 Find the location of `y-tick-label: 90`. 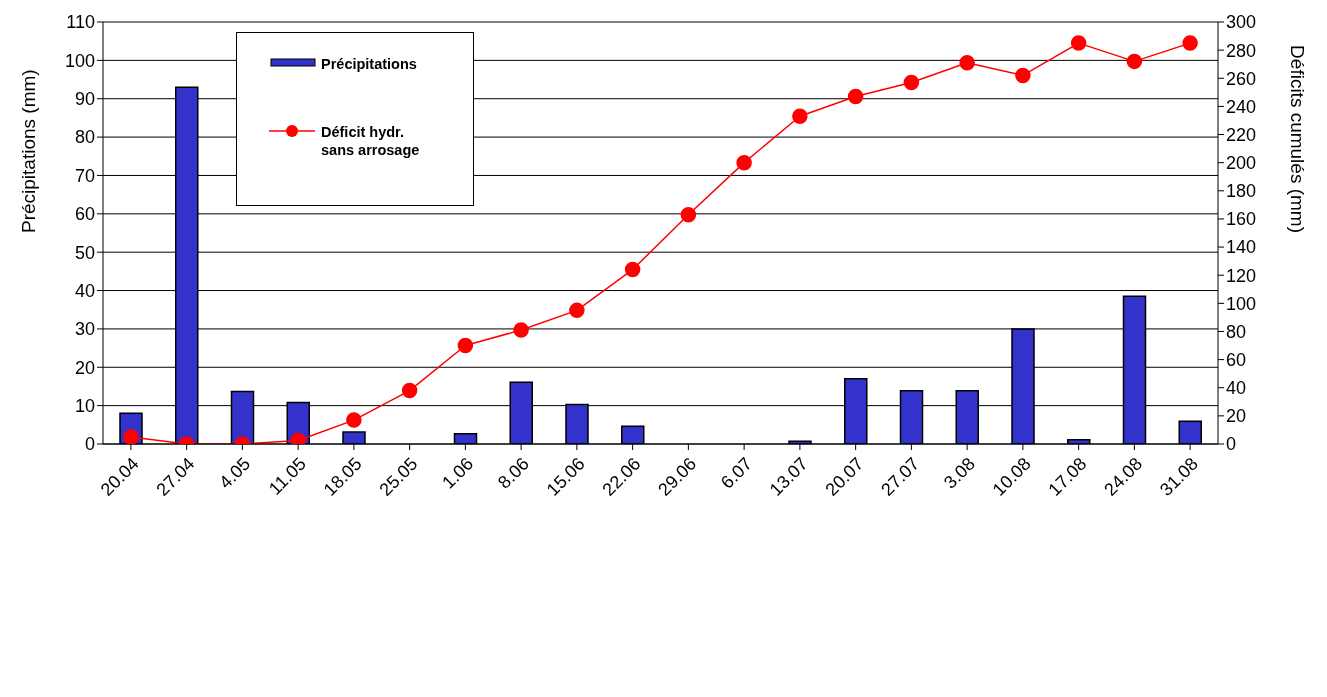

y-tick-label: 90 is located at coordinates (84, 99).